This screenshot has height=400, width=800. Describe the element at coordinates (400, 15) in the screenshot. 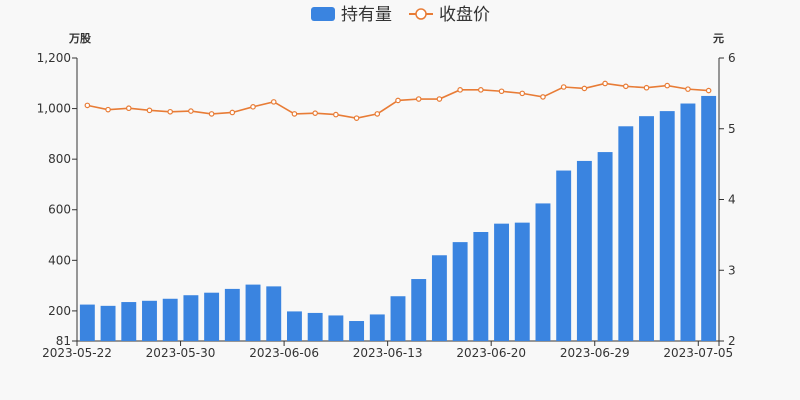

I see `legend: 持有量 收盘价` at that location.